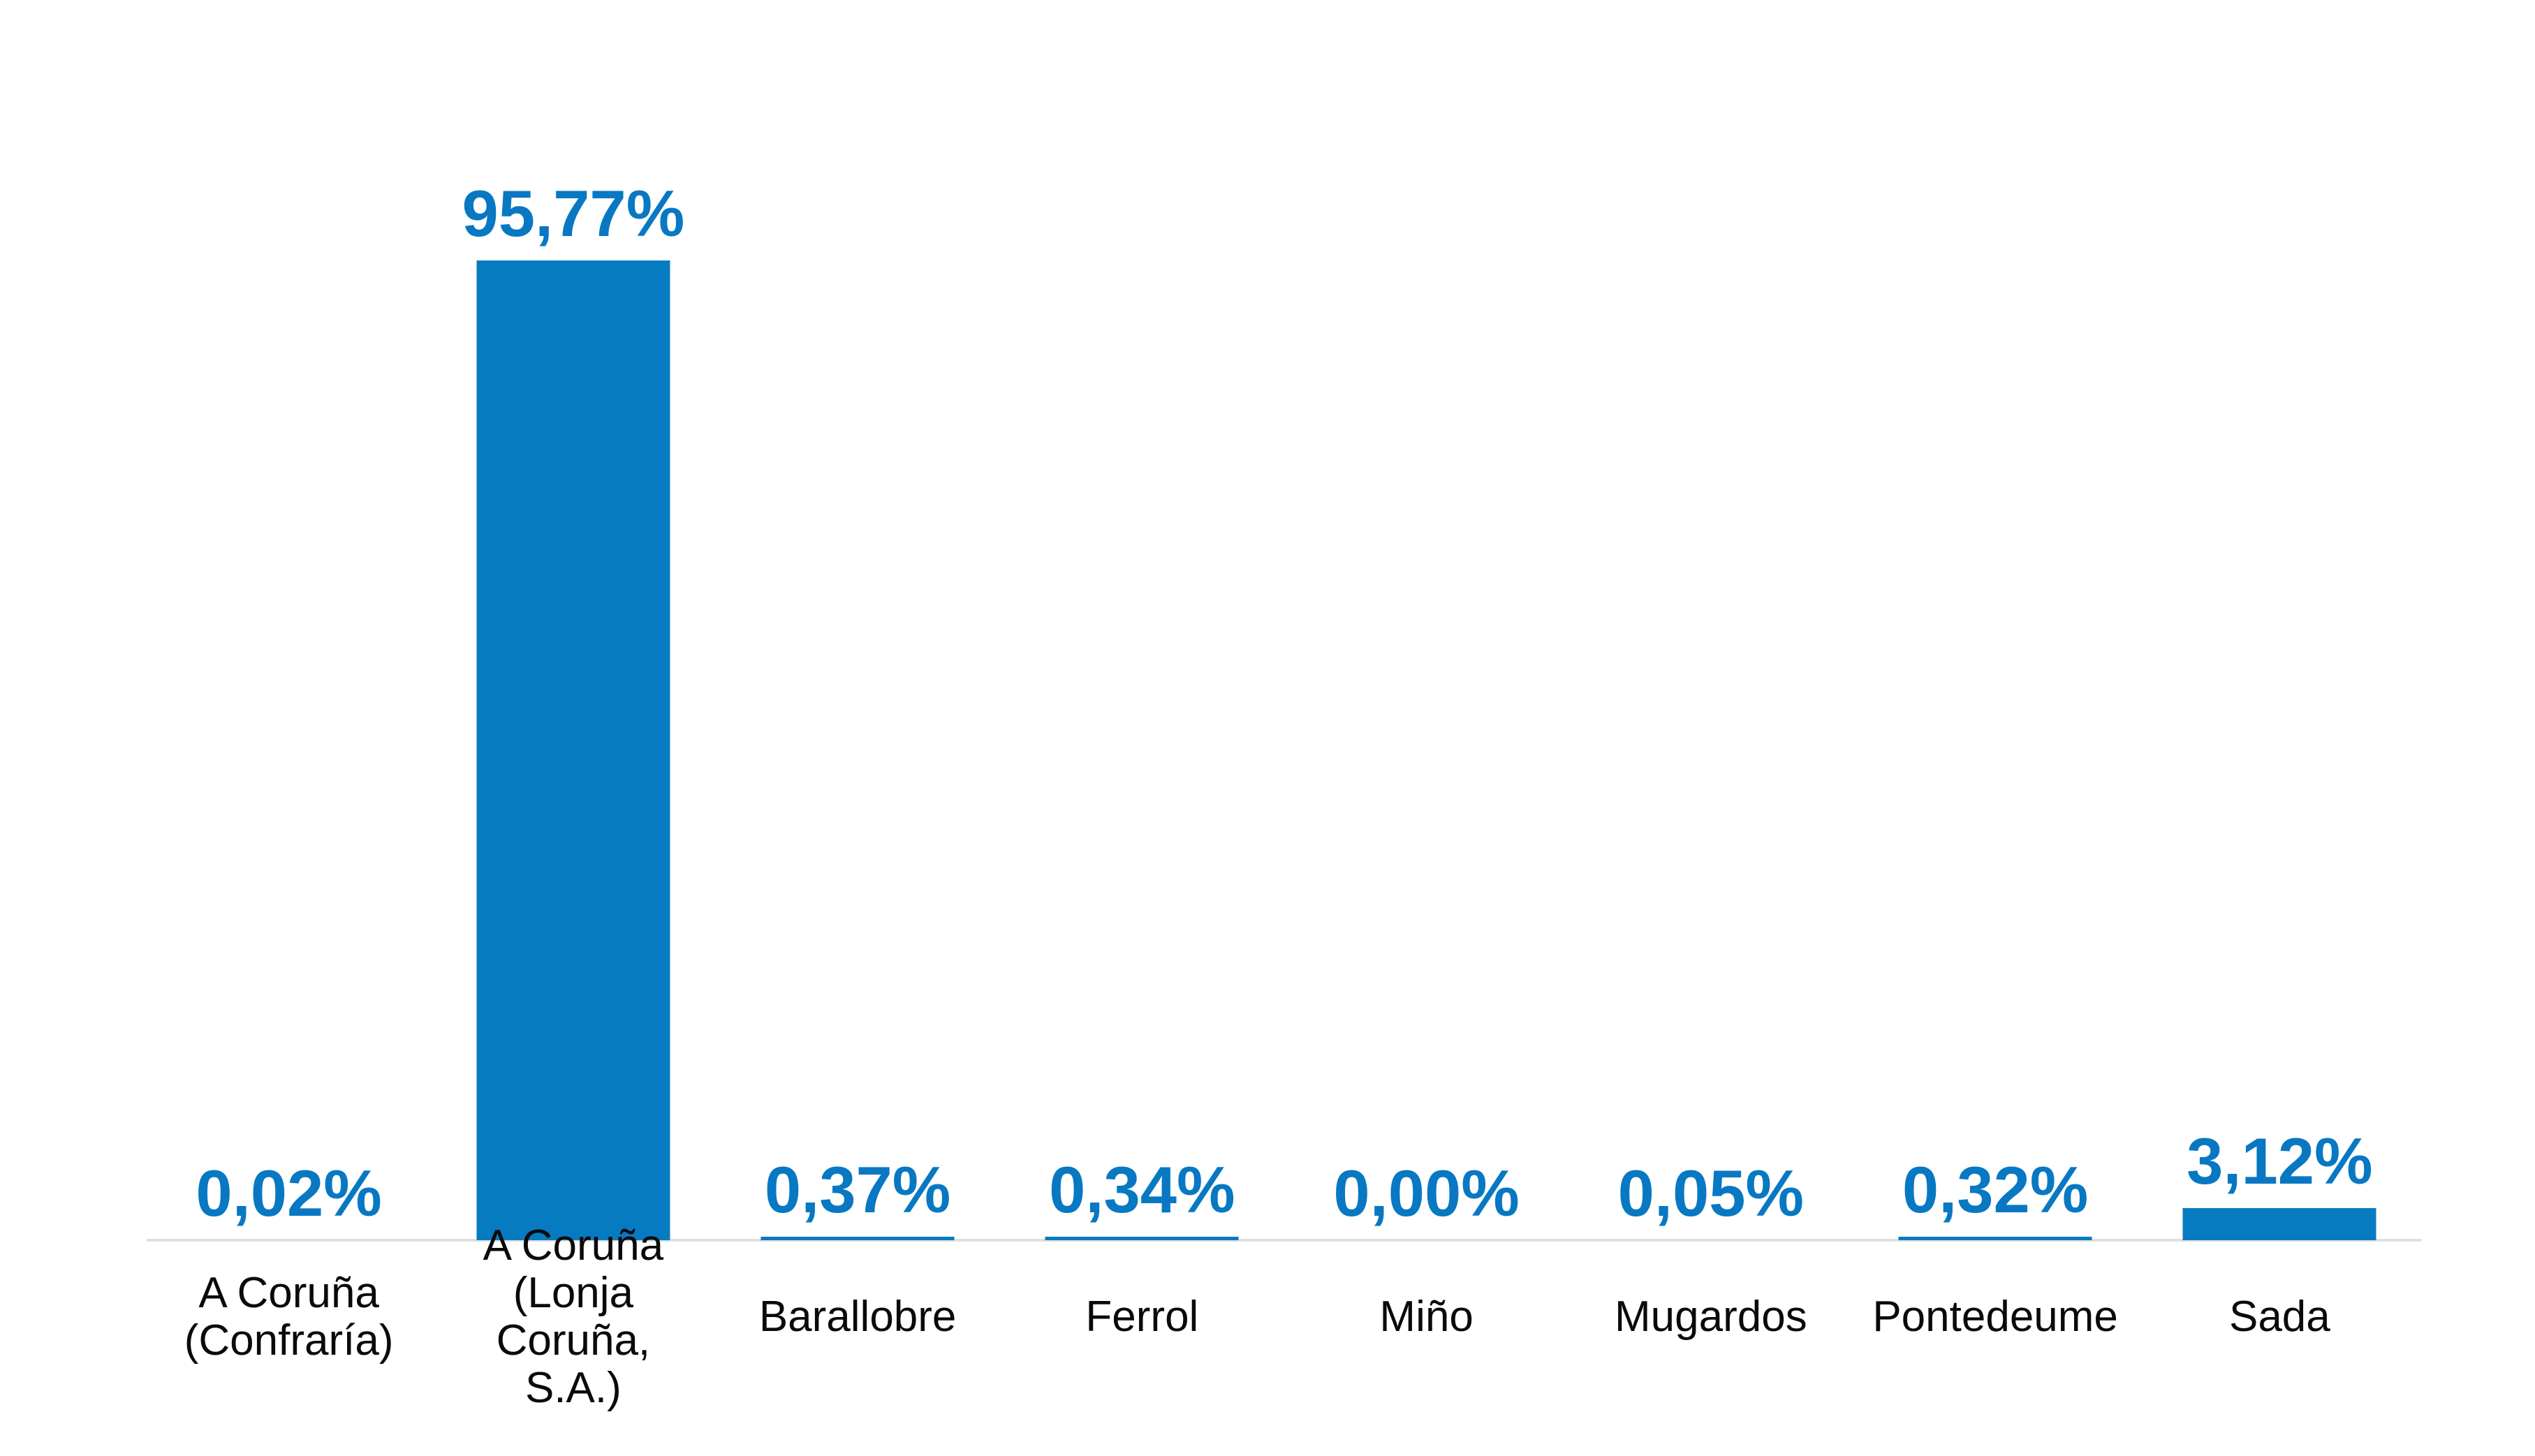  Describe the element at coordinates (1711, 1193) in the screenshot. I see `value-label-mugardos: 0,05%` at that location.